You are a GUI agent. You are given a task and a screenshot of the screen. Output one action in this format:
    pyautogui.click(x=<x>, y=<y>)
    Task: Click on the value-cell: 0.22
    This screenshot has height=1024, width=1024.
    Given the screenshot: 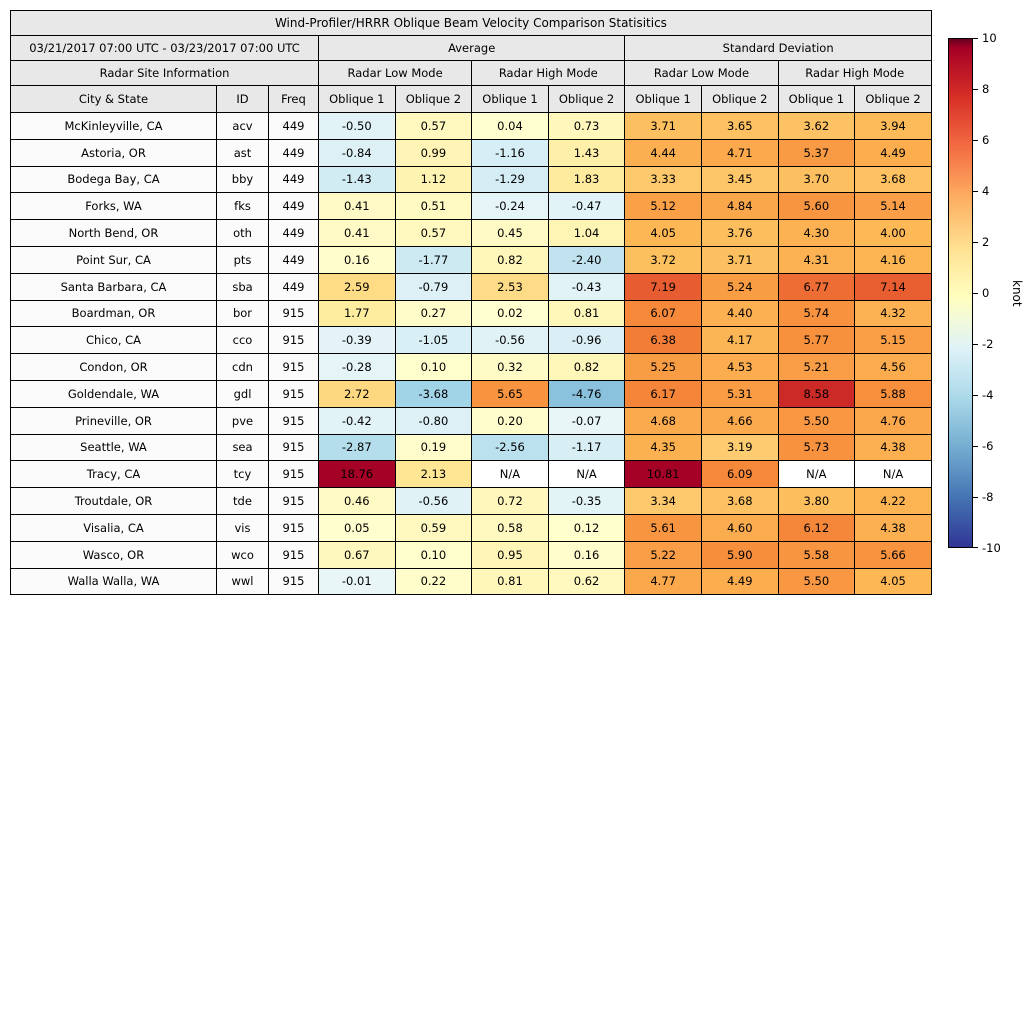 What is the action you would take?
    pyautogui.click(x=433, y=581)
    